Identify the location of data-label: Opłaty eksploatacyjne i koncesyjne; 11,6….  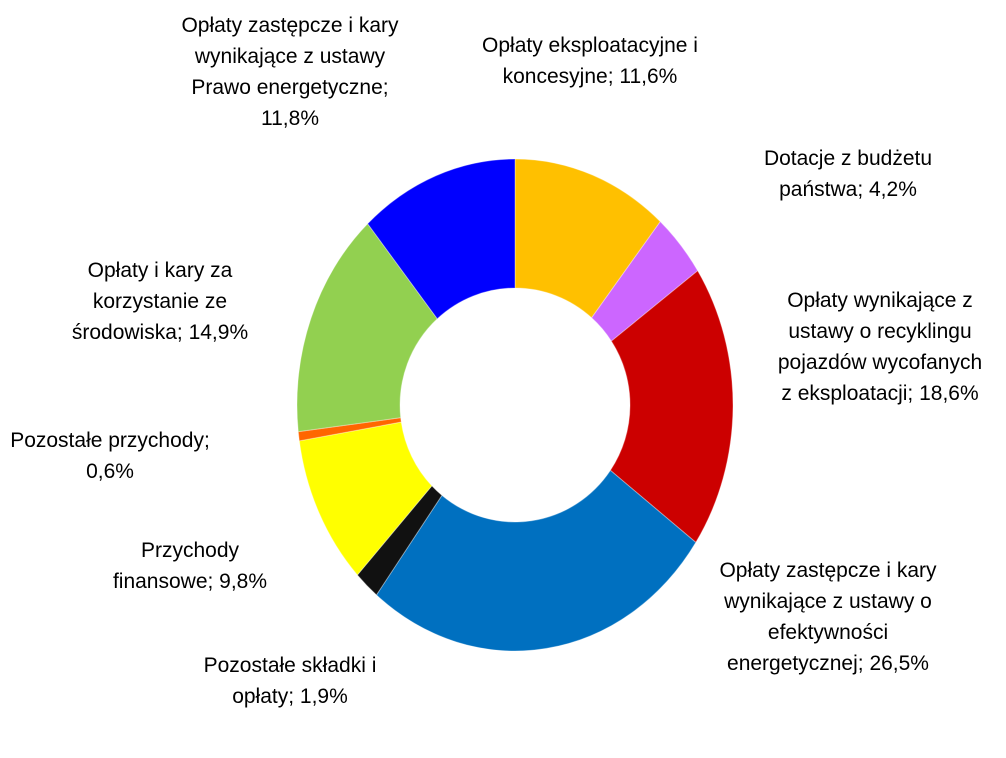
(590, 61).